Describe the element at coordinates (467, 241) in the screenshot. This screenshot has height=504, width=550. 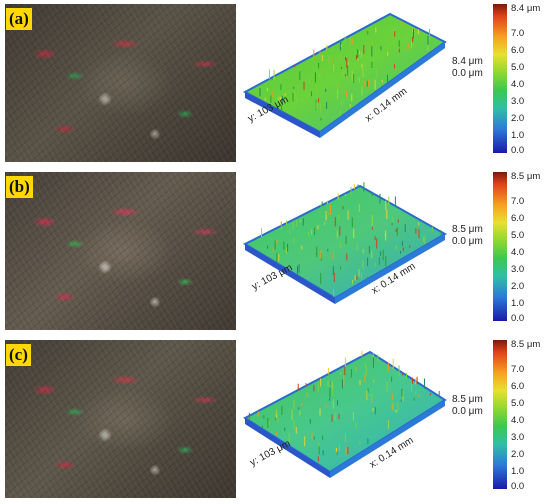
I see `z-min-label-b: 0.0 μm` at that location.